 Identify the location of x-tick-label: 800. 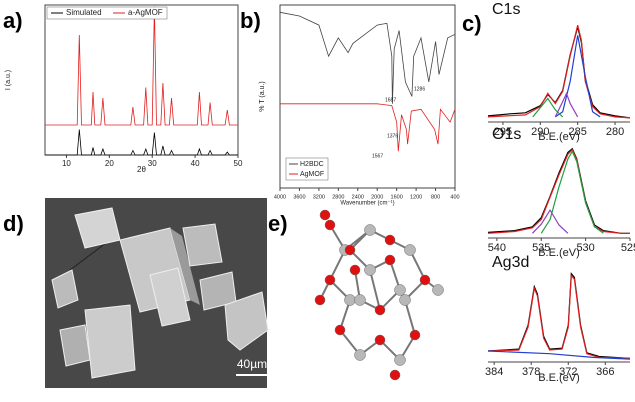
(435, 197).